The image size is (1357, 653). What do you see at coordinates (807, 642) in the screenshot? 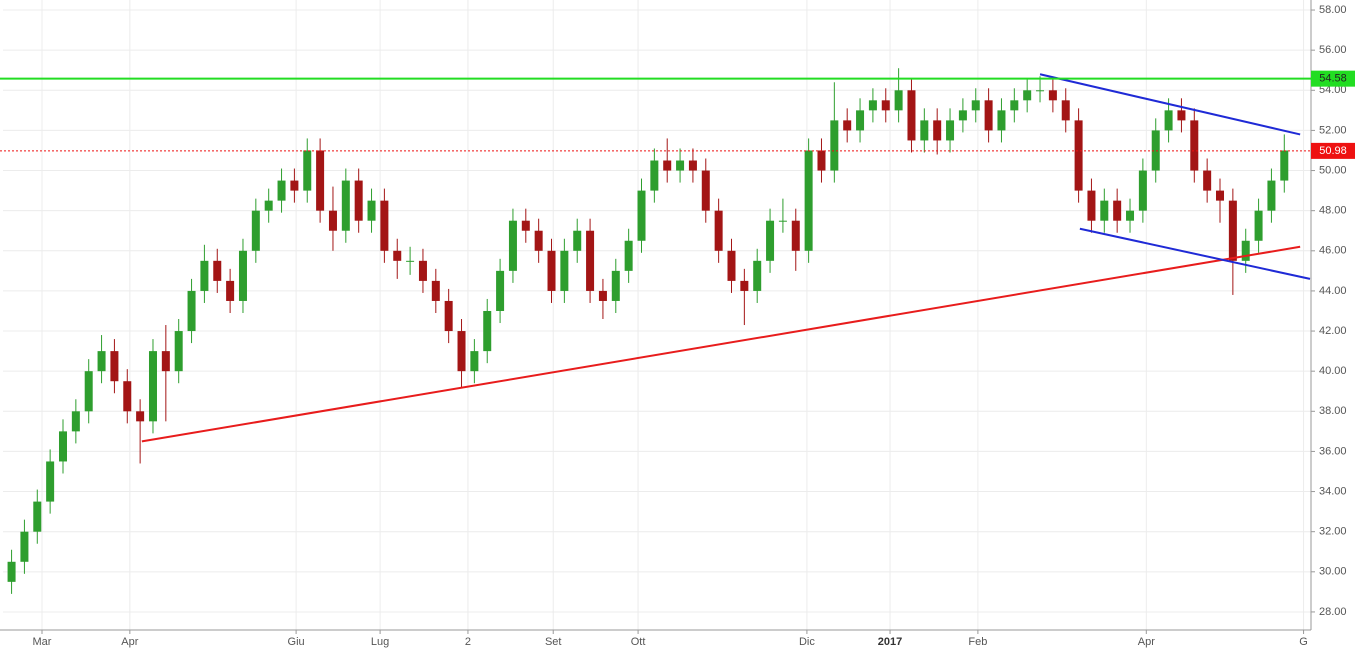
I see `x-tick-label: Dic` at bounding box center [807, 642].